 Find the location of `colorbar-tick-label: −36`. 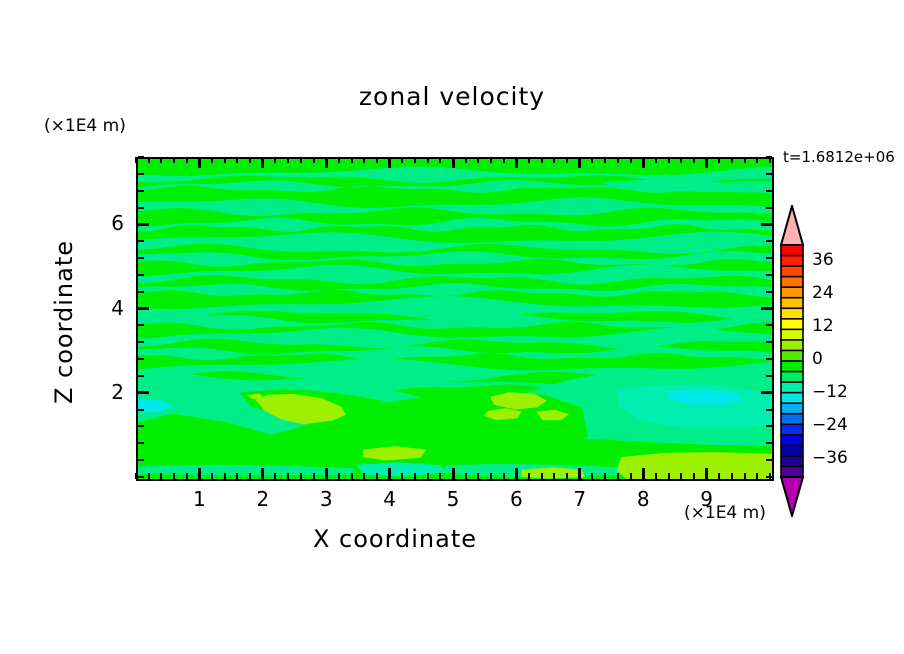

colorbar-tick-label: −36 is located at coordinates (830, 458).